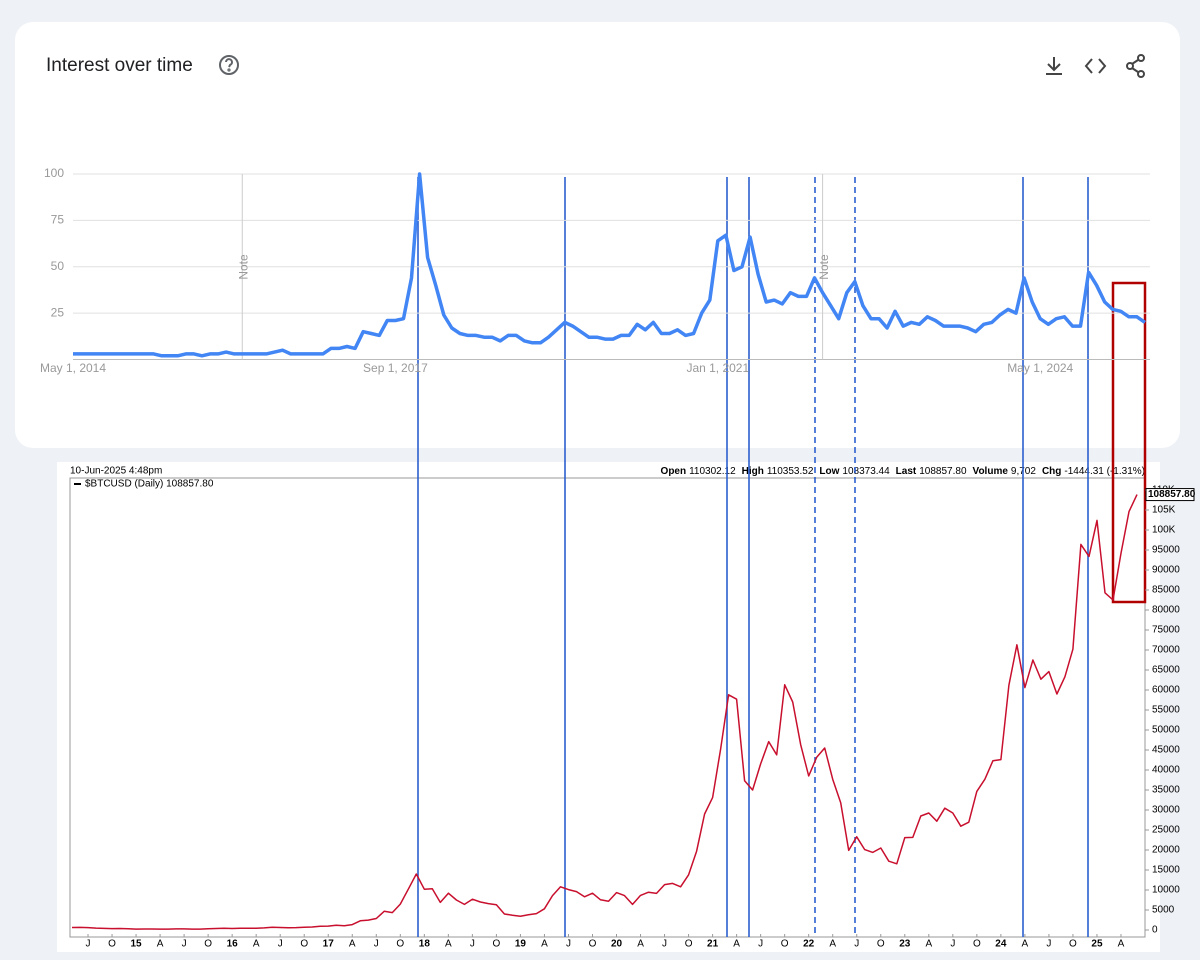  Describe the element at coordinates (1097, 944) in the screenshot. I see `x-tick-label: 25` at that location.